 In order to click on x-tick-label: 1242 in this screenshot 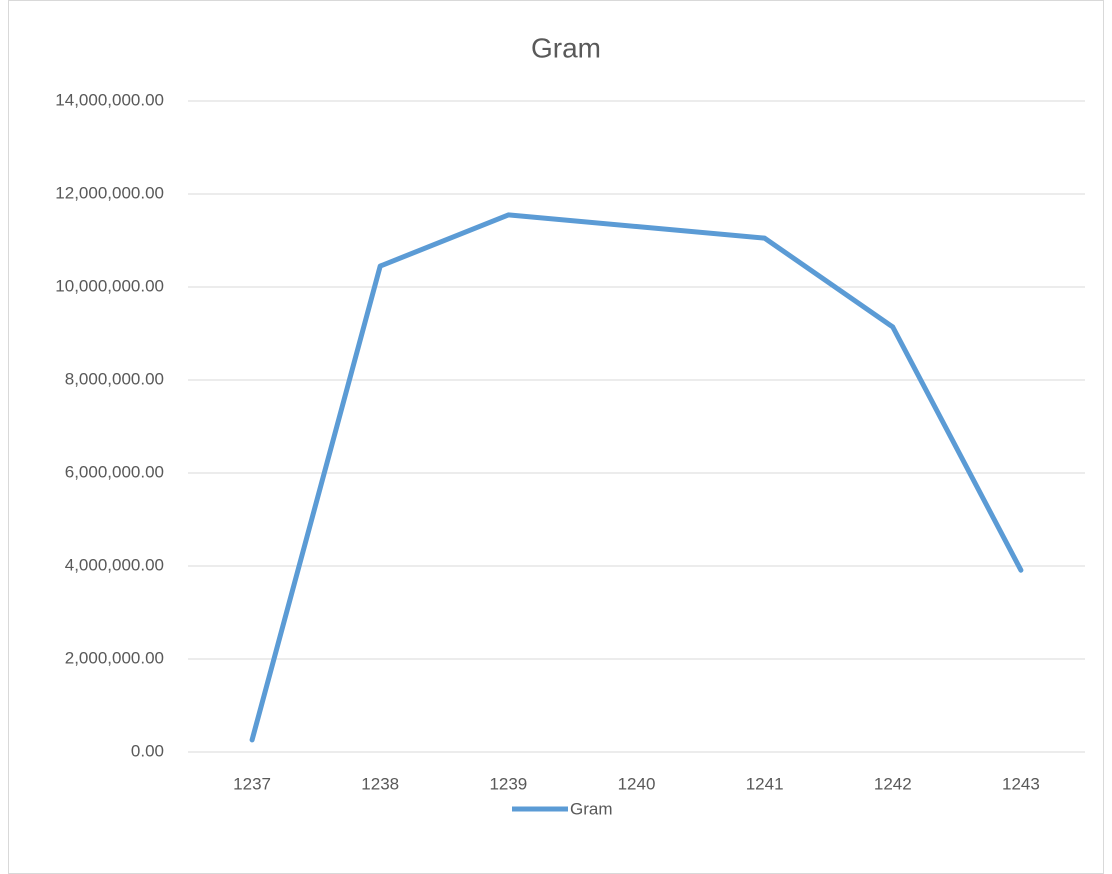, I will do `click(893, 783)`.